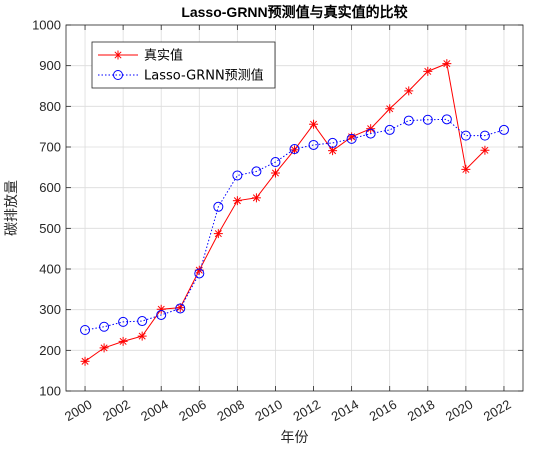 This screenshot has width=547, height=452. What do you see at coordinates (204, 76) in the screenshot?
I see `legend-label-predicted: Lasso-GRNN预测值` at bounding box center [204, 76].